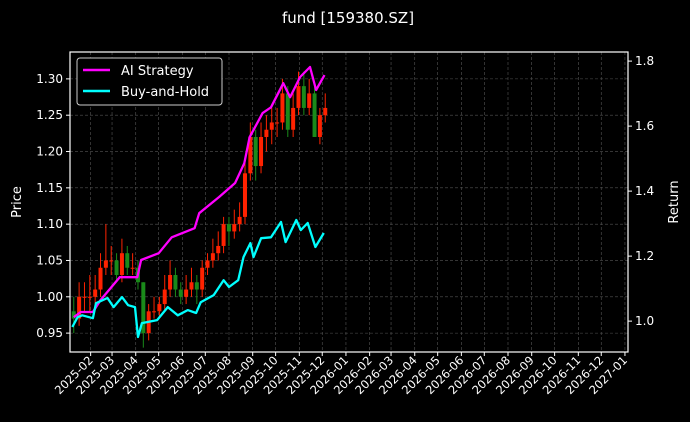 This screenshot has width=690, height=422. I want to click on y-right-tick-label: 1.0, so click(644, 321).